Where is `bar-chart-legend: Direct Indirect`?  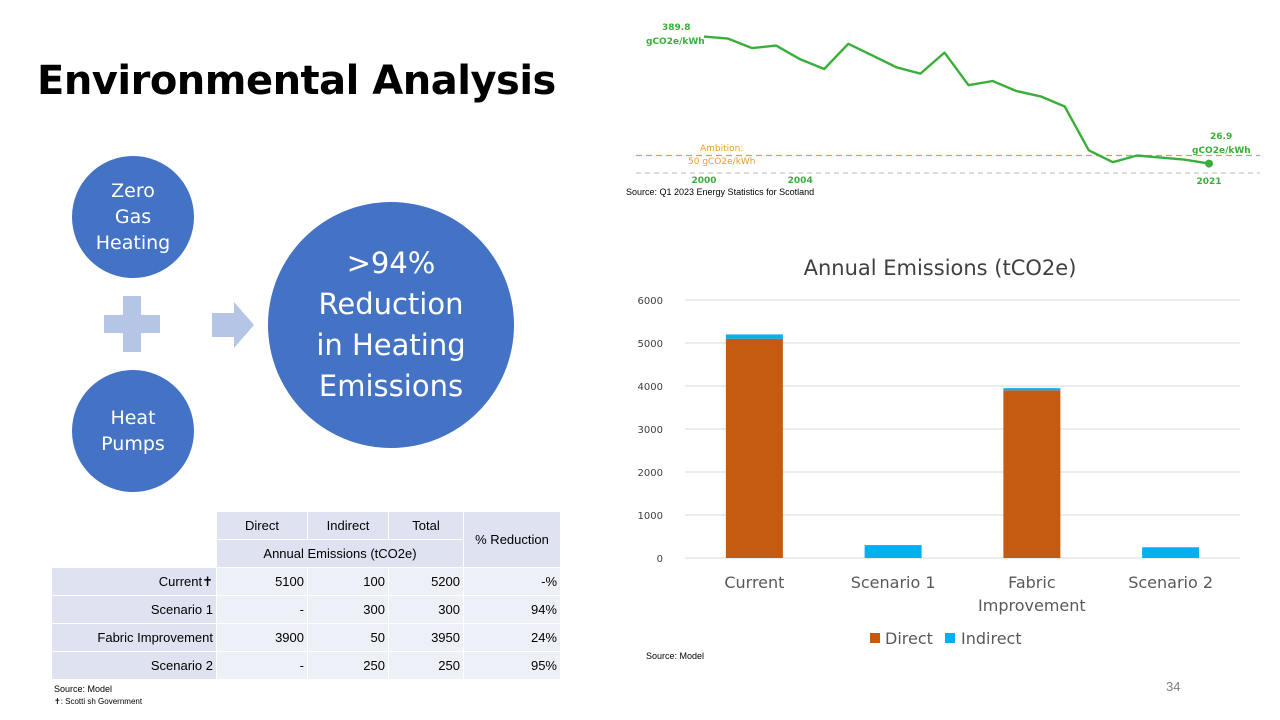 bar-chart-legend: Direct Indirect is located at coordinates (946, 638).